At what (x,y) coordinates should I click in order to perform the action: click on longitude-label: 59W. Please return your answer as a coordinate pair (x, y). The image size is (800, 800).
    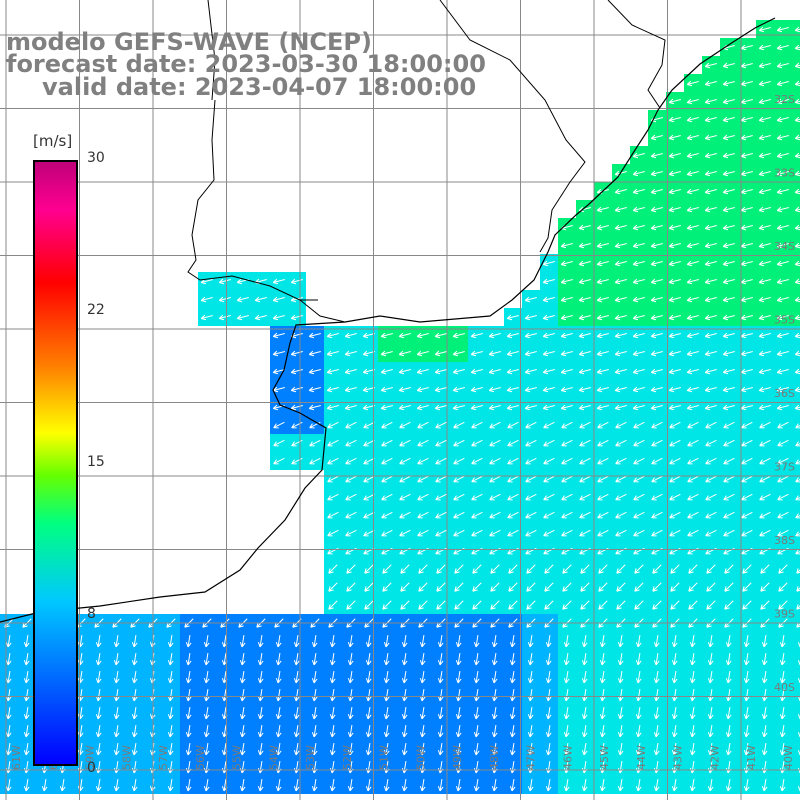
    Looking at the image, I should click on (90, 757).